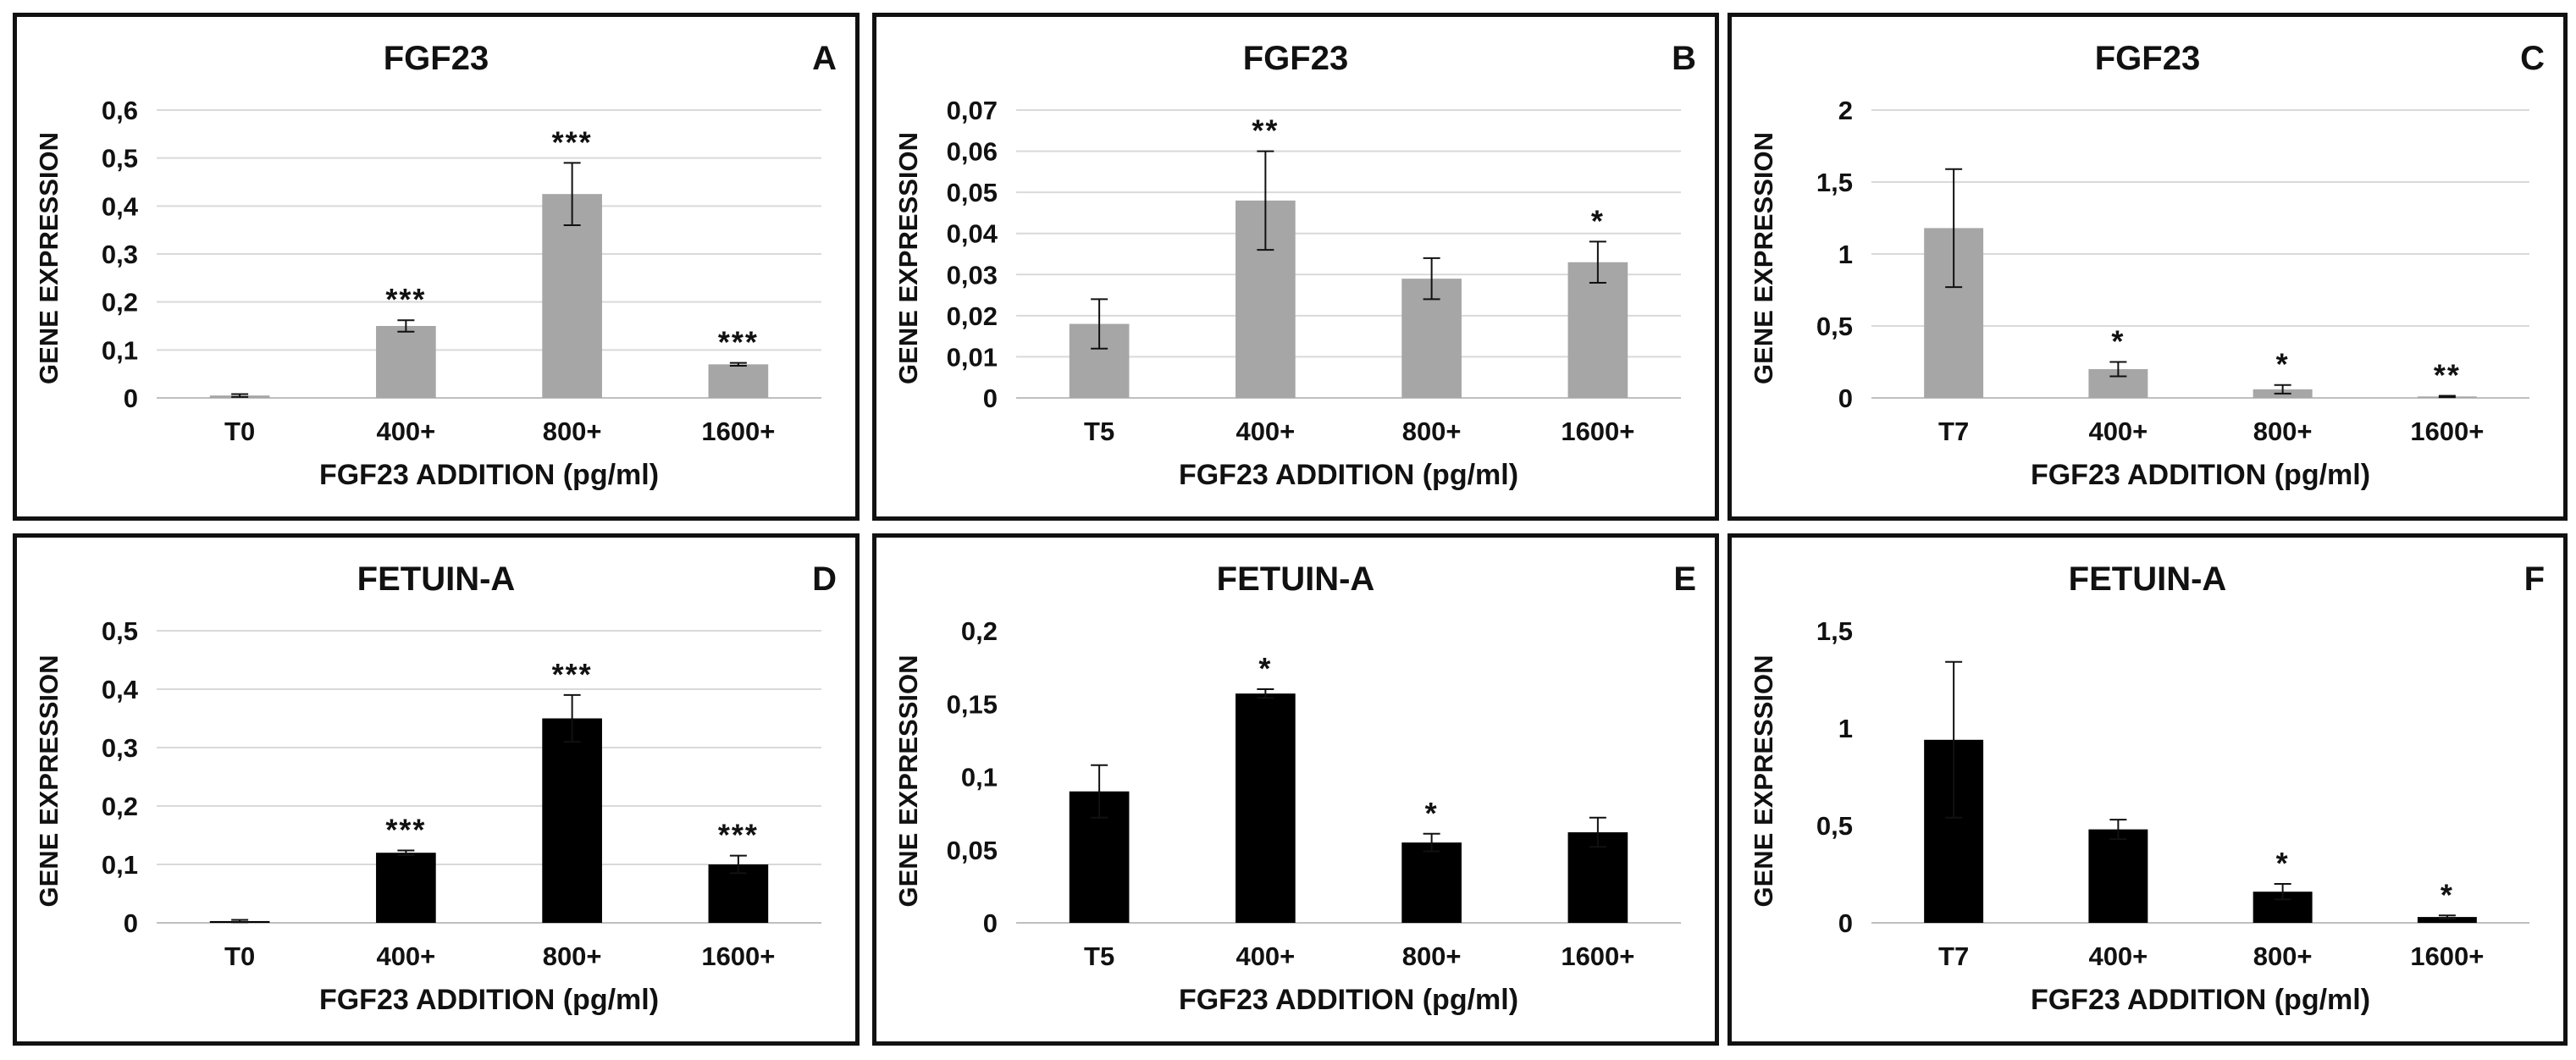 The width and height of the screenshot is (2576, 1060). What do you see at coordinates (972, 275) in the screenshot?
I see `y-tick-label: 0,03` at bounding box center [972, 275].